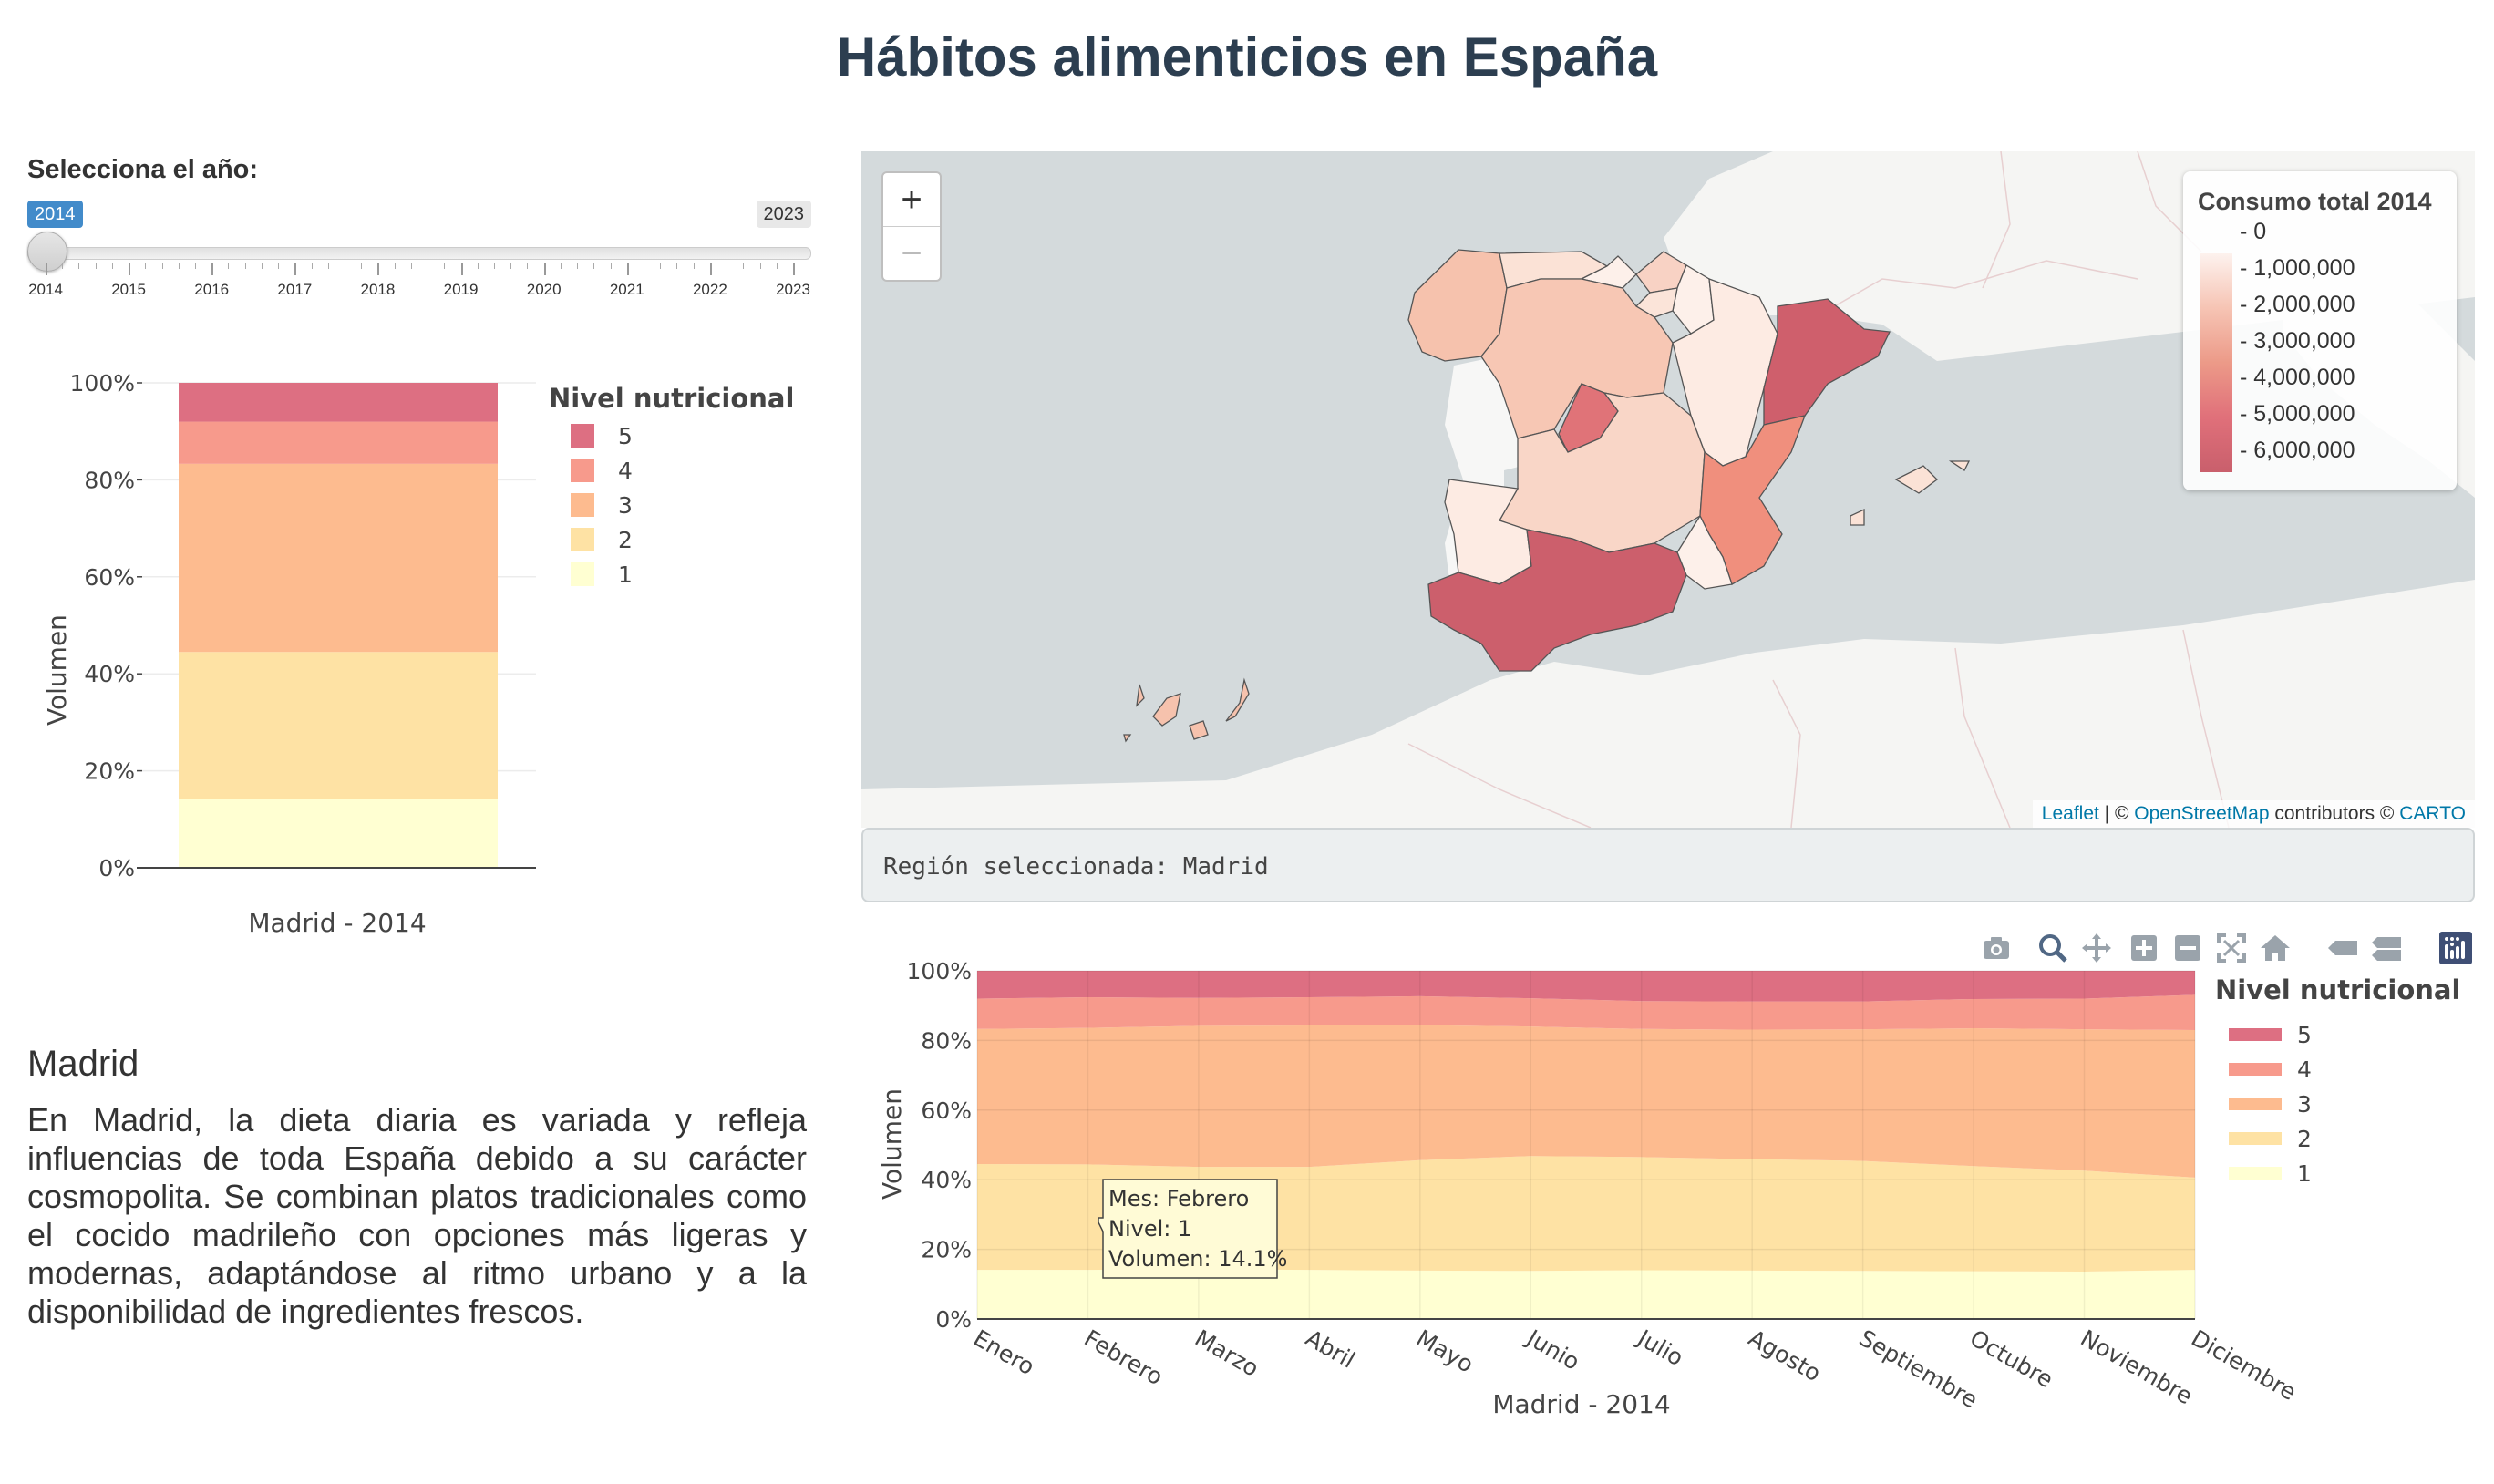 This screenshot has height=1484, width=2494. I want to click on area-legend-label: 3, so click(2304, 1104).